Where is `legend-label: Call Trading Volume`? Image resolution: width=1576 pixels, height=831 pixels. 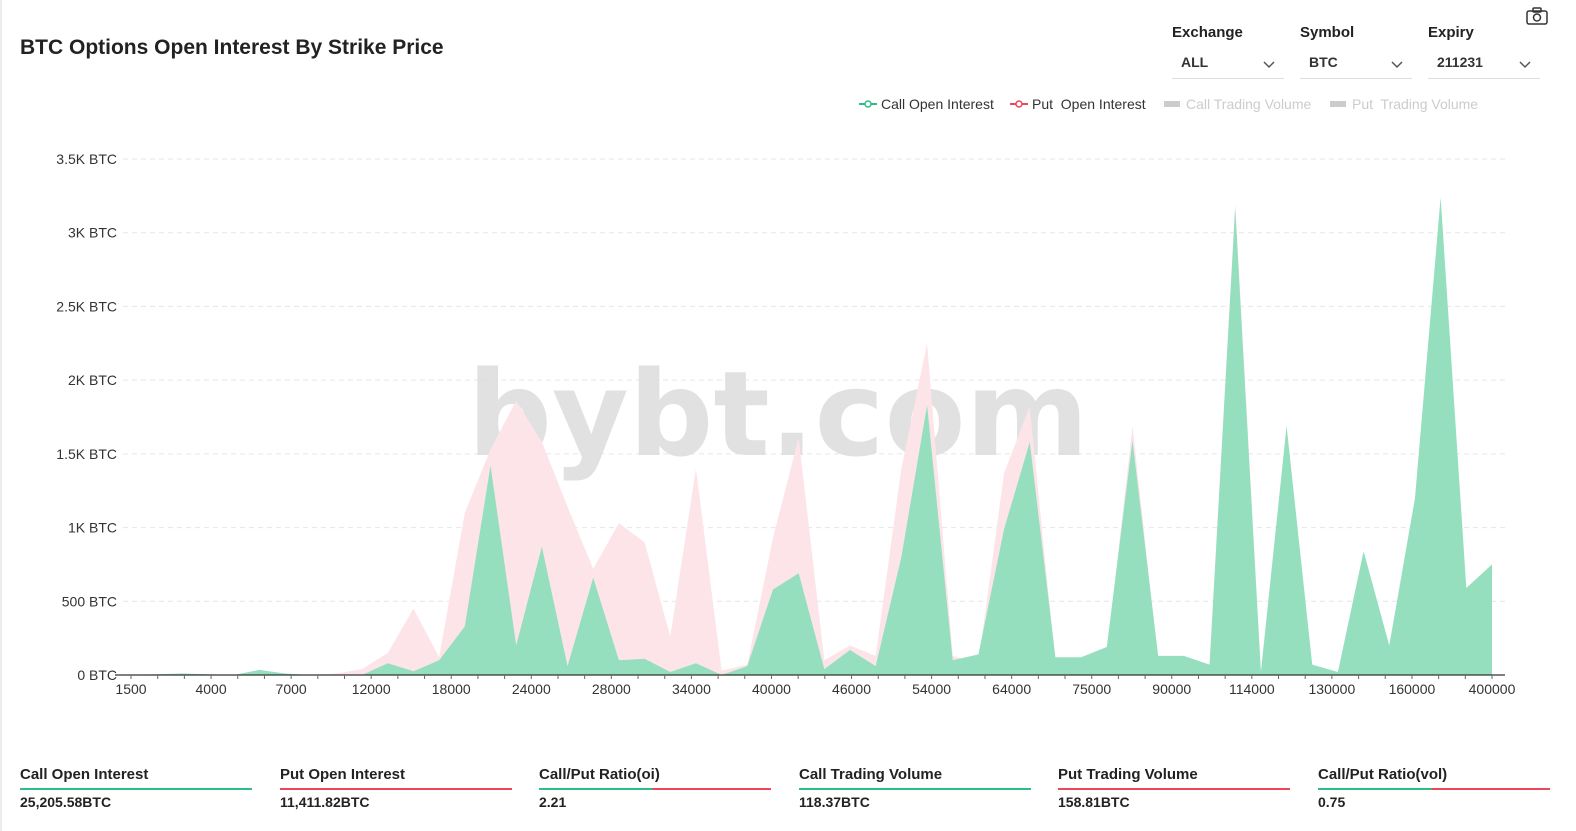 legend-label: Call Trading Volume is located at coordinates (1249, 104).